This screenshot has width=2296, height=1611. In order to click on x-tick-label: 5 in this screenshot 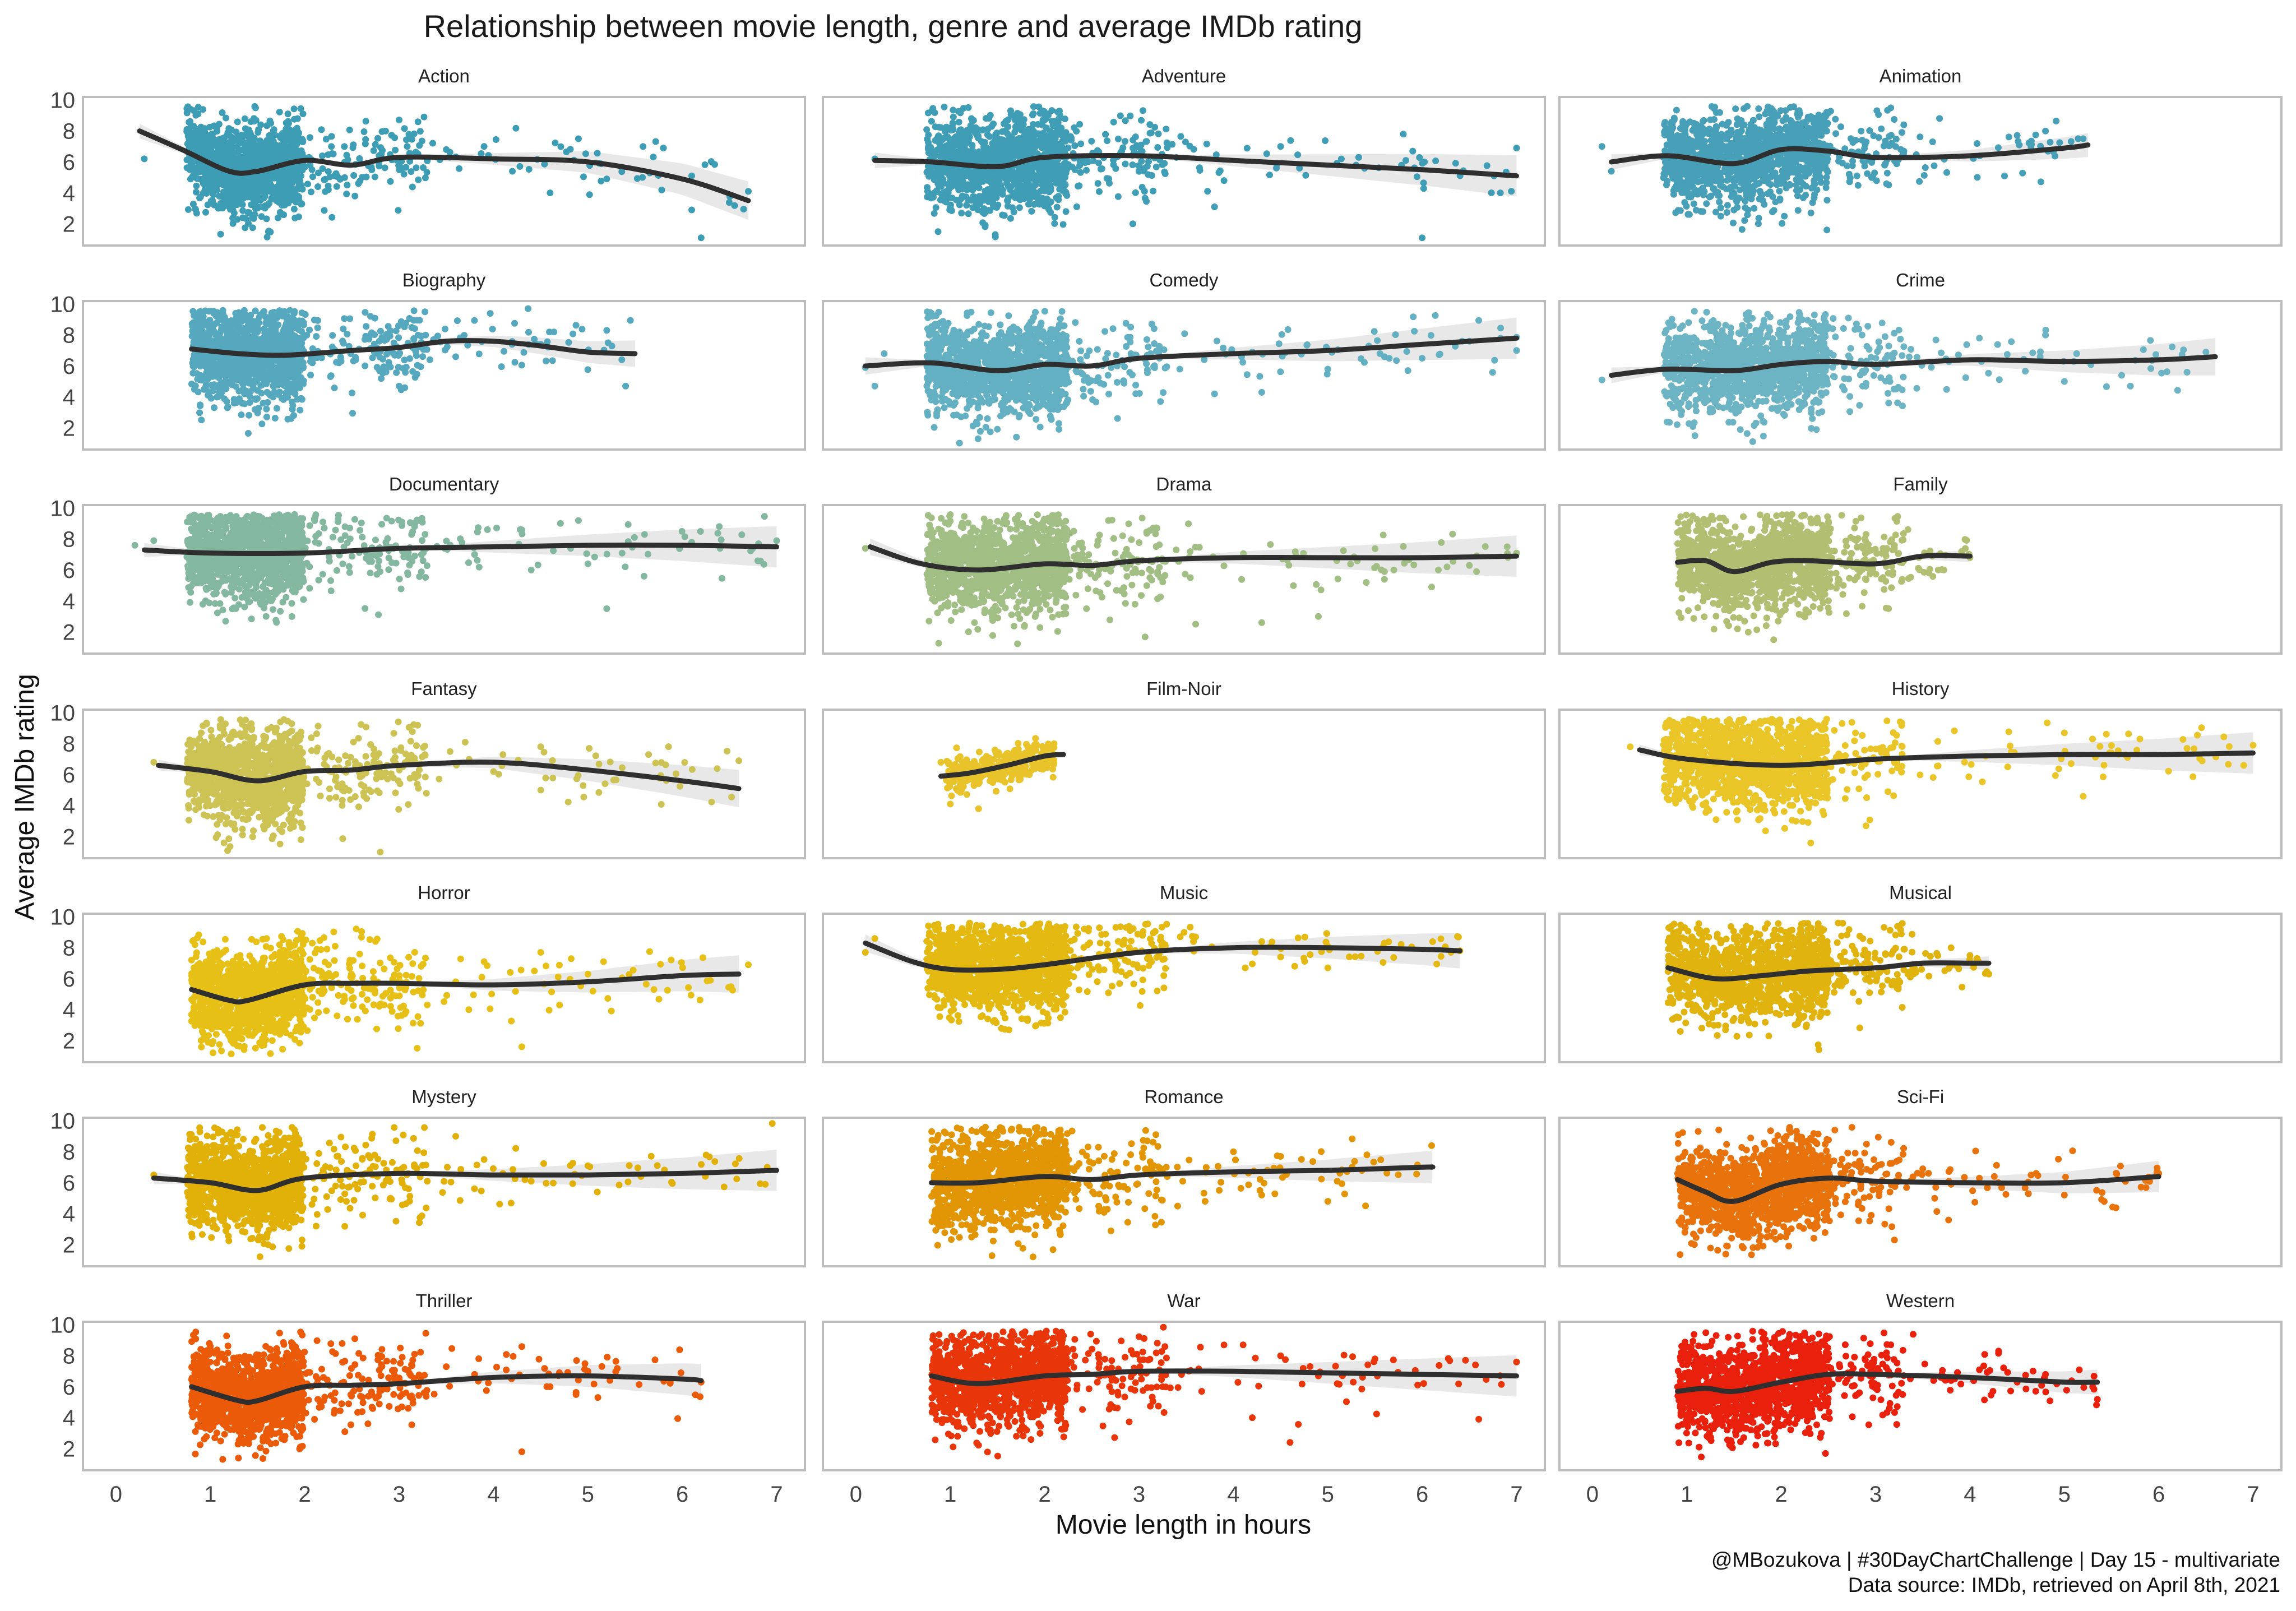, I will do `click(1328, 1494)`.